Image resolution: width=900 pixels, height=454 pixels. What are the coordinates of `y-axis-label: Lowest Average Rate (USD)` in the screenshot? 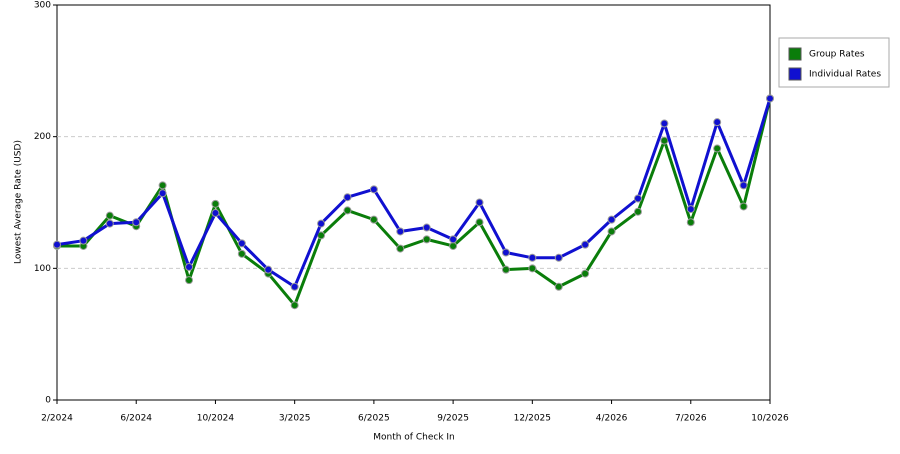 It's located at (19, 202).